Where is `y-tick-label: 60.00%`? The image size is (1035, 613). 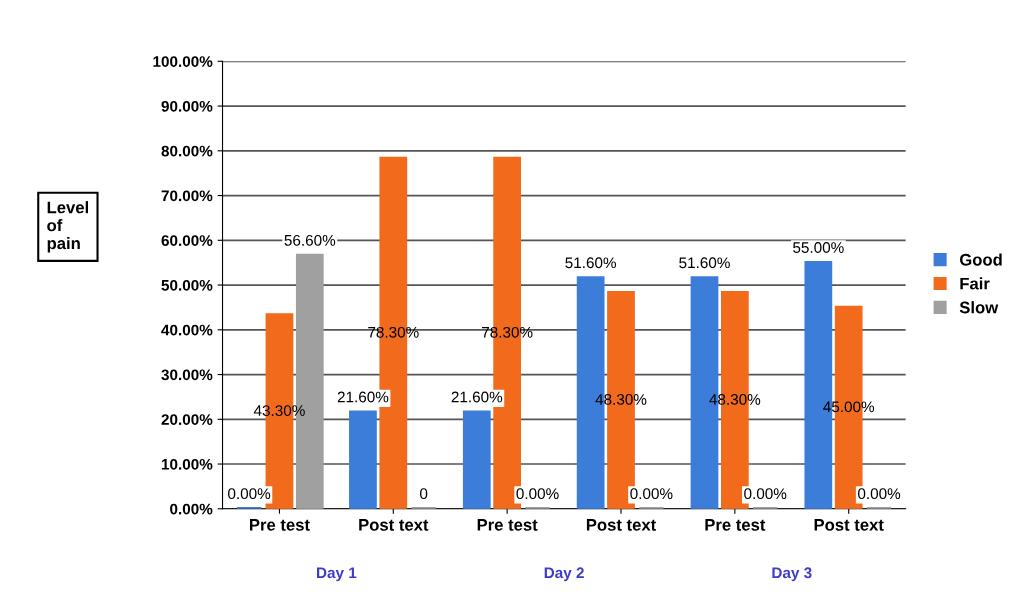
y-tick-label: 60.00% is located at coordinates (187, 240).